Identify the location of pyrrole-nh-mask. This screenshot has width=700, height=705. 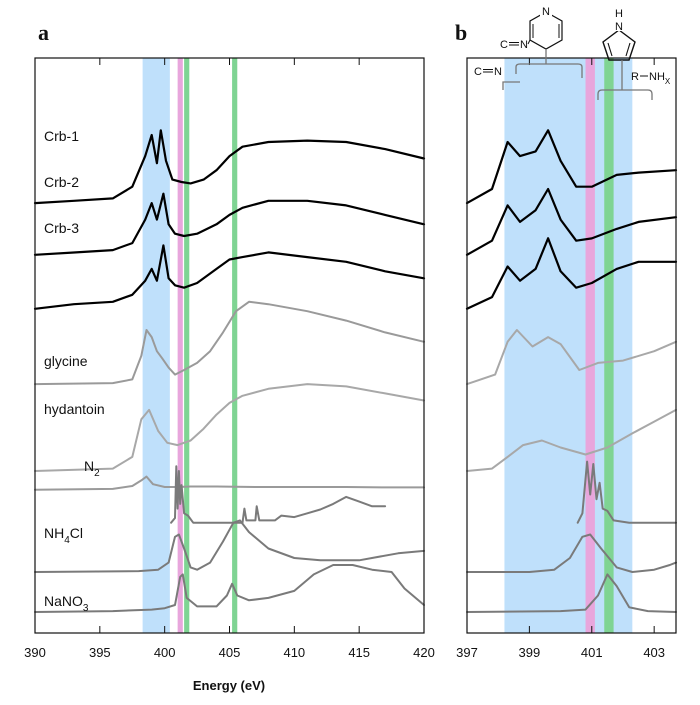
(619, 18).